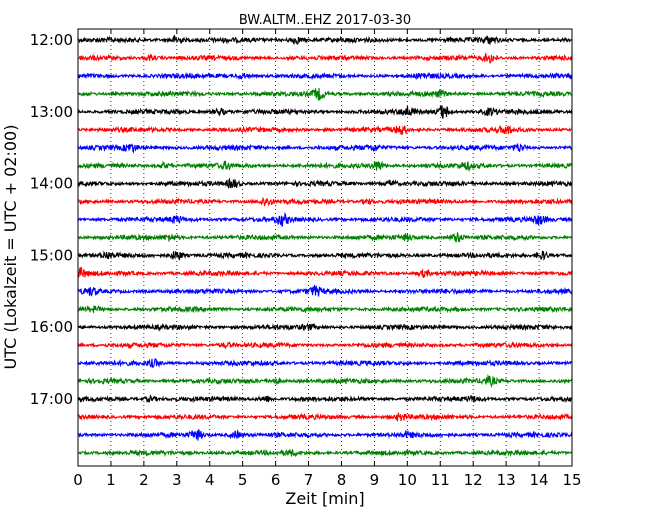 The image size is (650, 520). What do you see at coordinates (210, 480) in the screenshot?
I see `x-tick-label: 4` at bounding box center [210, 480].